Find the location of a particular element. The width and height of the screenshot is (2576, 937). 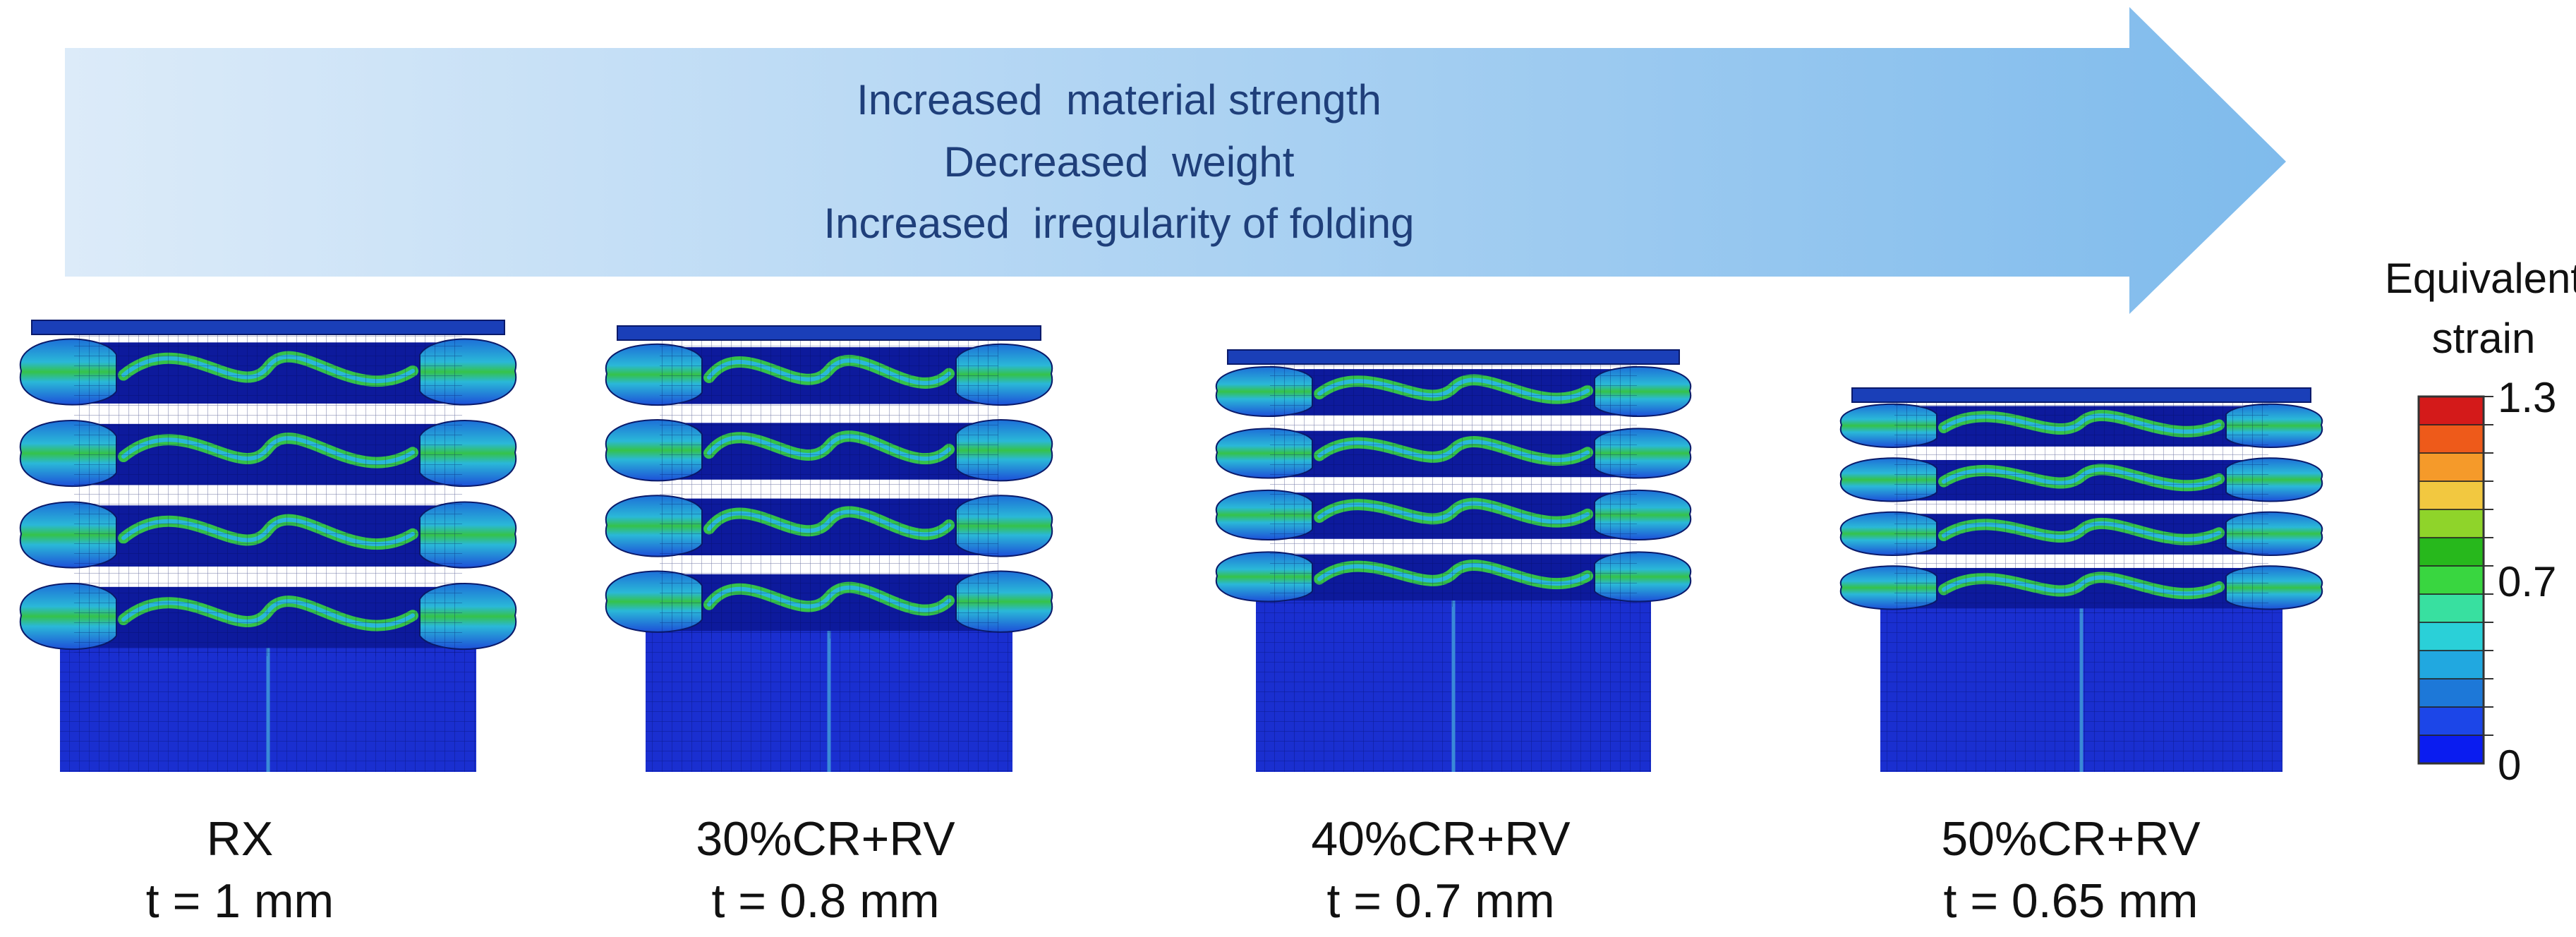

arrow-line-weight: Decreased weight is located at coordinates (1120, 162).